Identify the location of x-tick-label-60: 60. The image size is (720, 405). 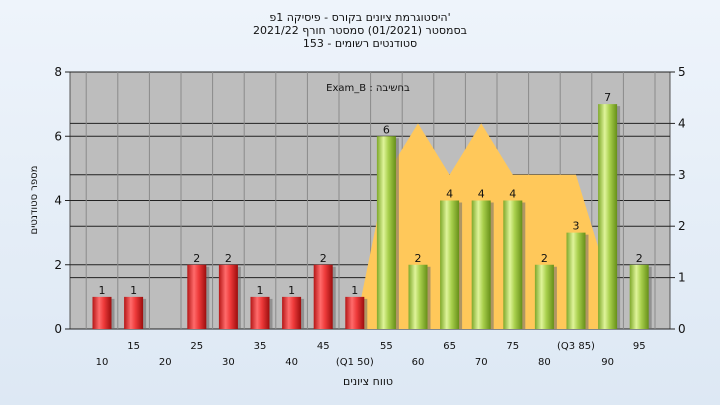
(418, 362).